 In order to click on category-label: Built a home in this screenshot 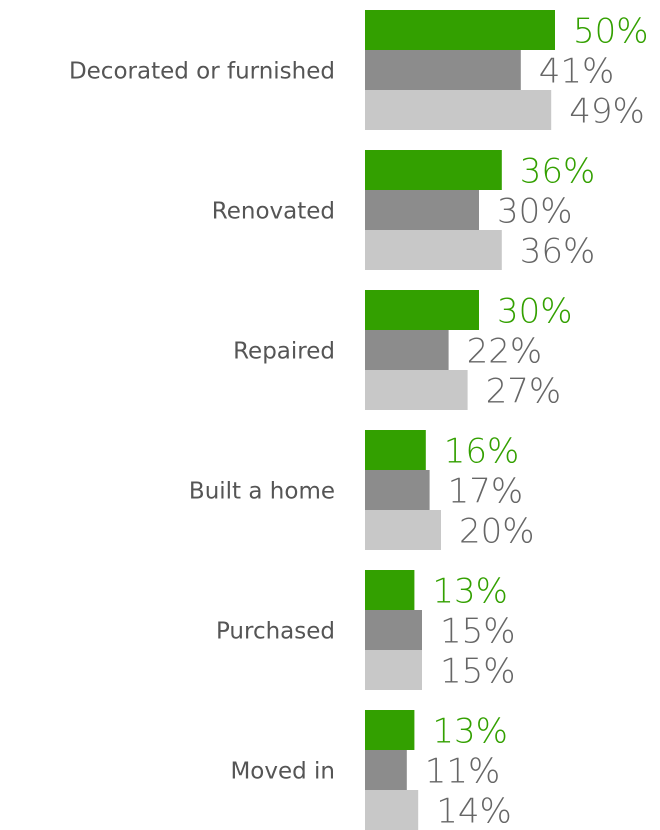, I will do `click(262, 492)`.